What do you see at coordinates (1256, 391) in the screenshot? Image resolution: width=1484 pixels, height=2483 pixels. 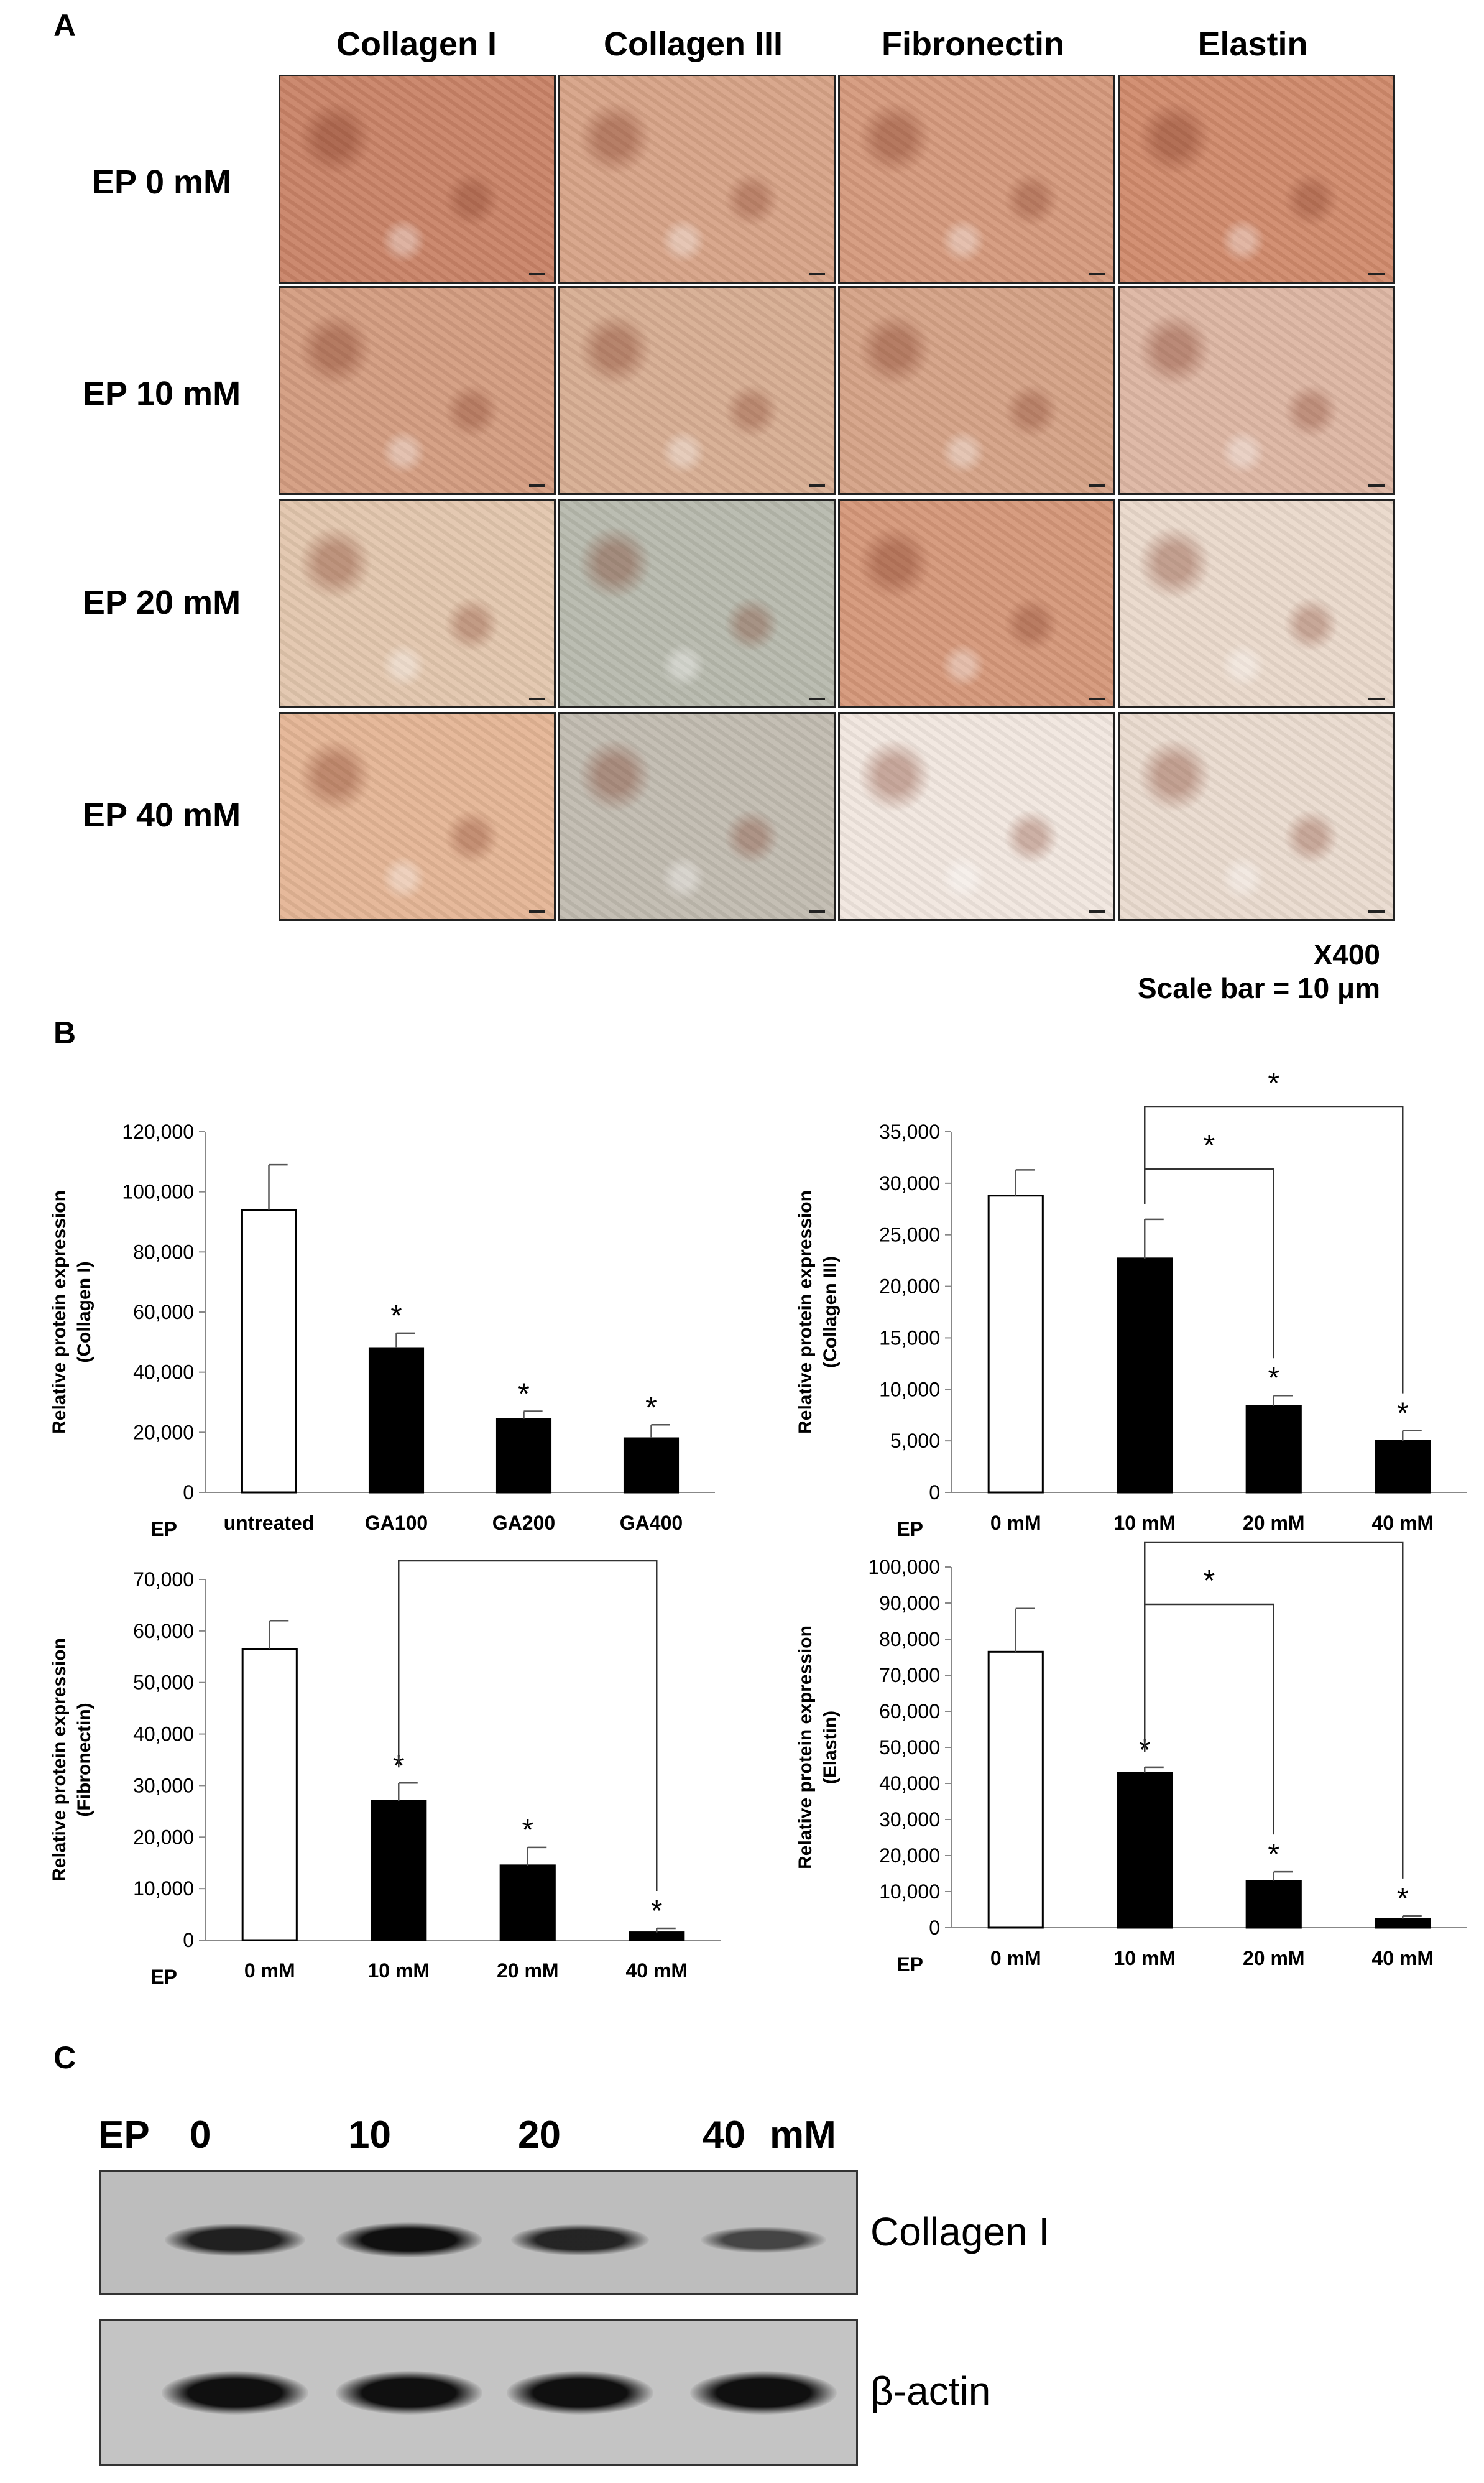 I see `histology-tile-r1-c3` at bounding box center [1256, 391].